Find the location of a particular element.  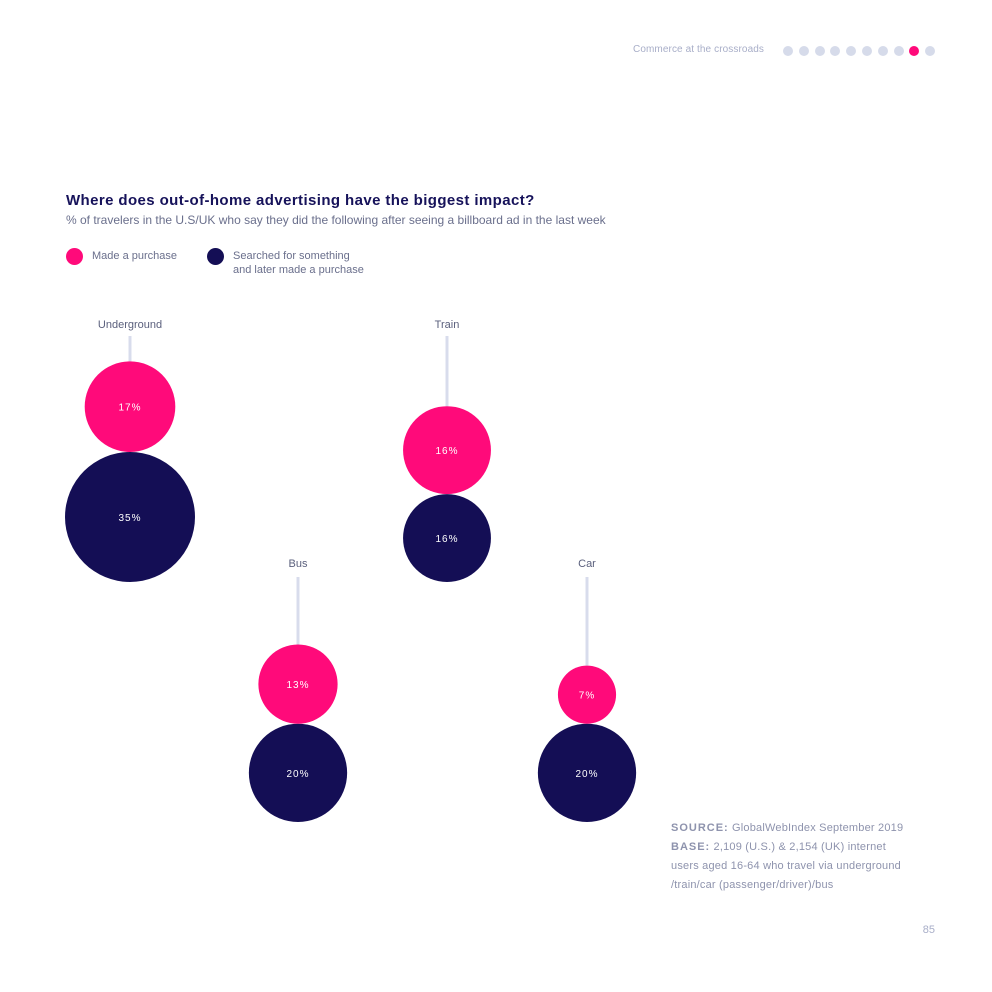

value-label-purchase-train: 16% is located at coordinates (446, 451).